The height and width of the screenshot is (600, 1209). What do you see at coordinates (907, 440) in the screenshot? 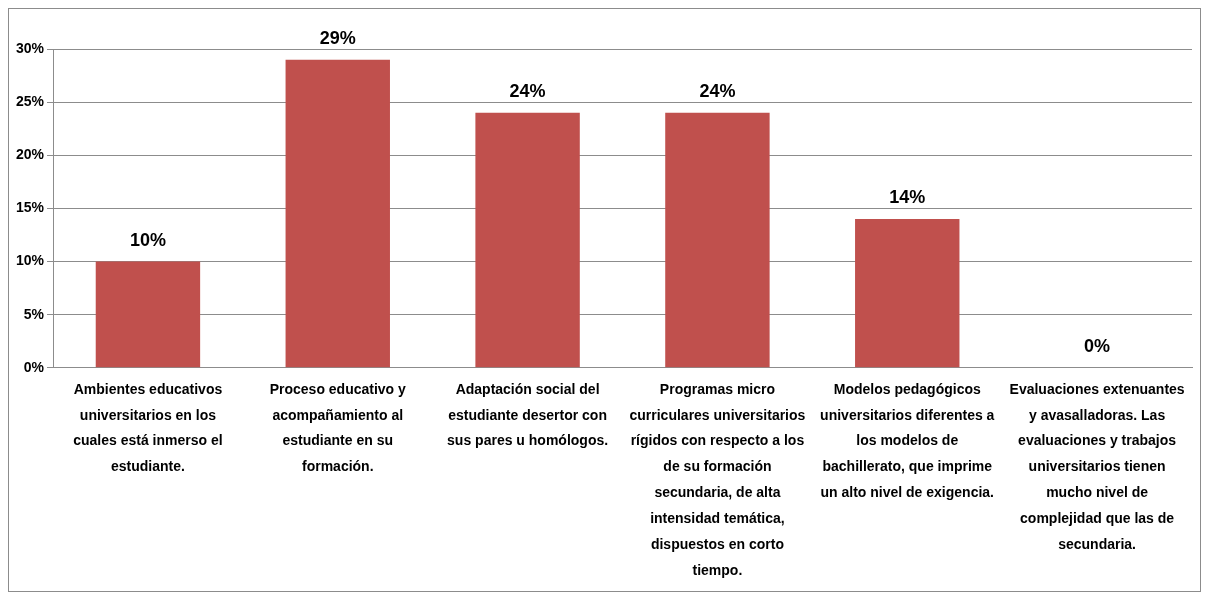
I see `x-tick-label: Modelos pedagógicos universitarios diferentes a los modelos de bachillerato, que imprime un alto nivel de exigencia.` at bounding box center [907, 440].